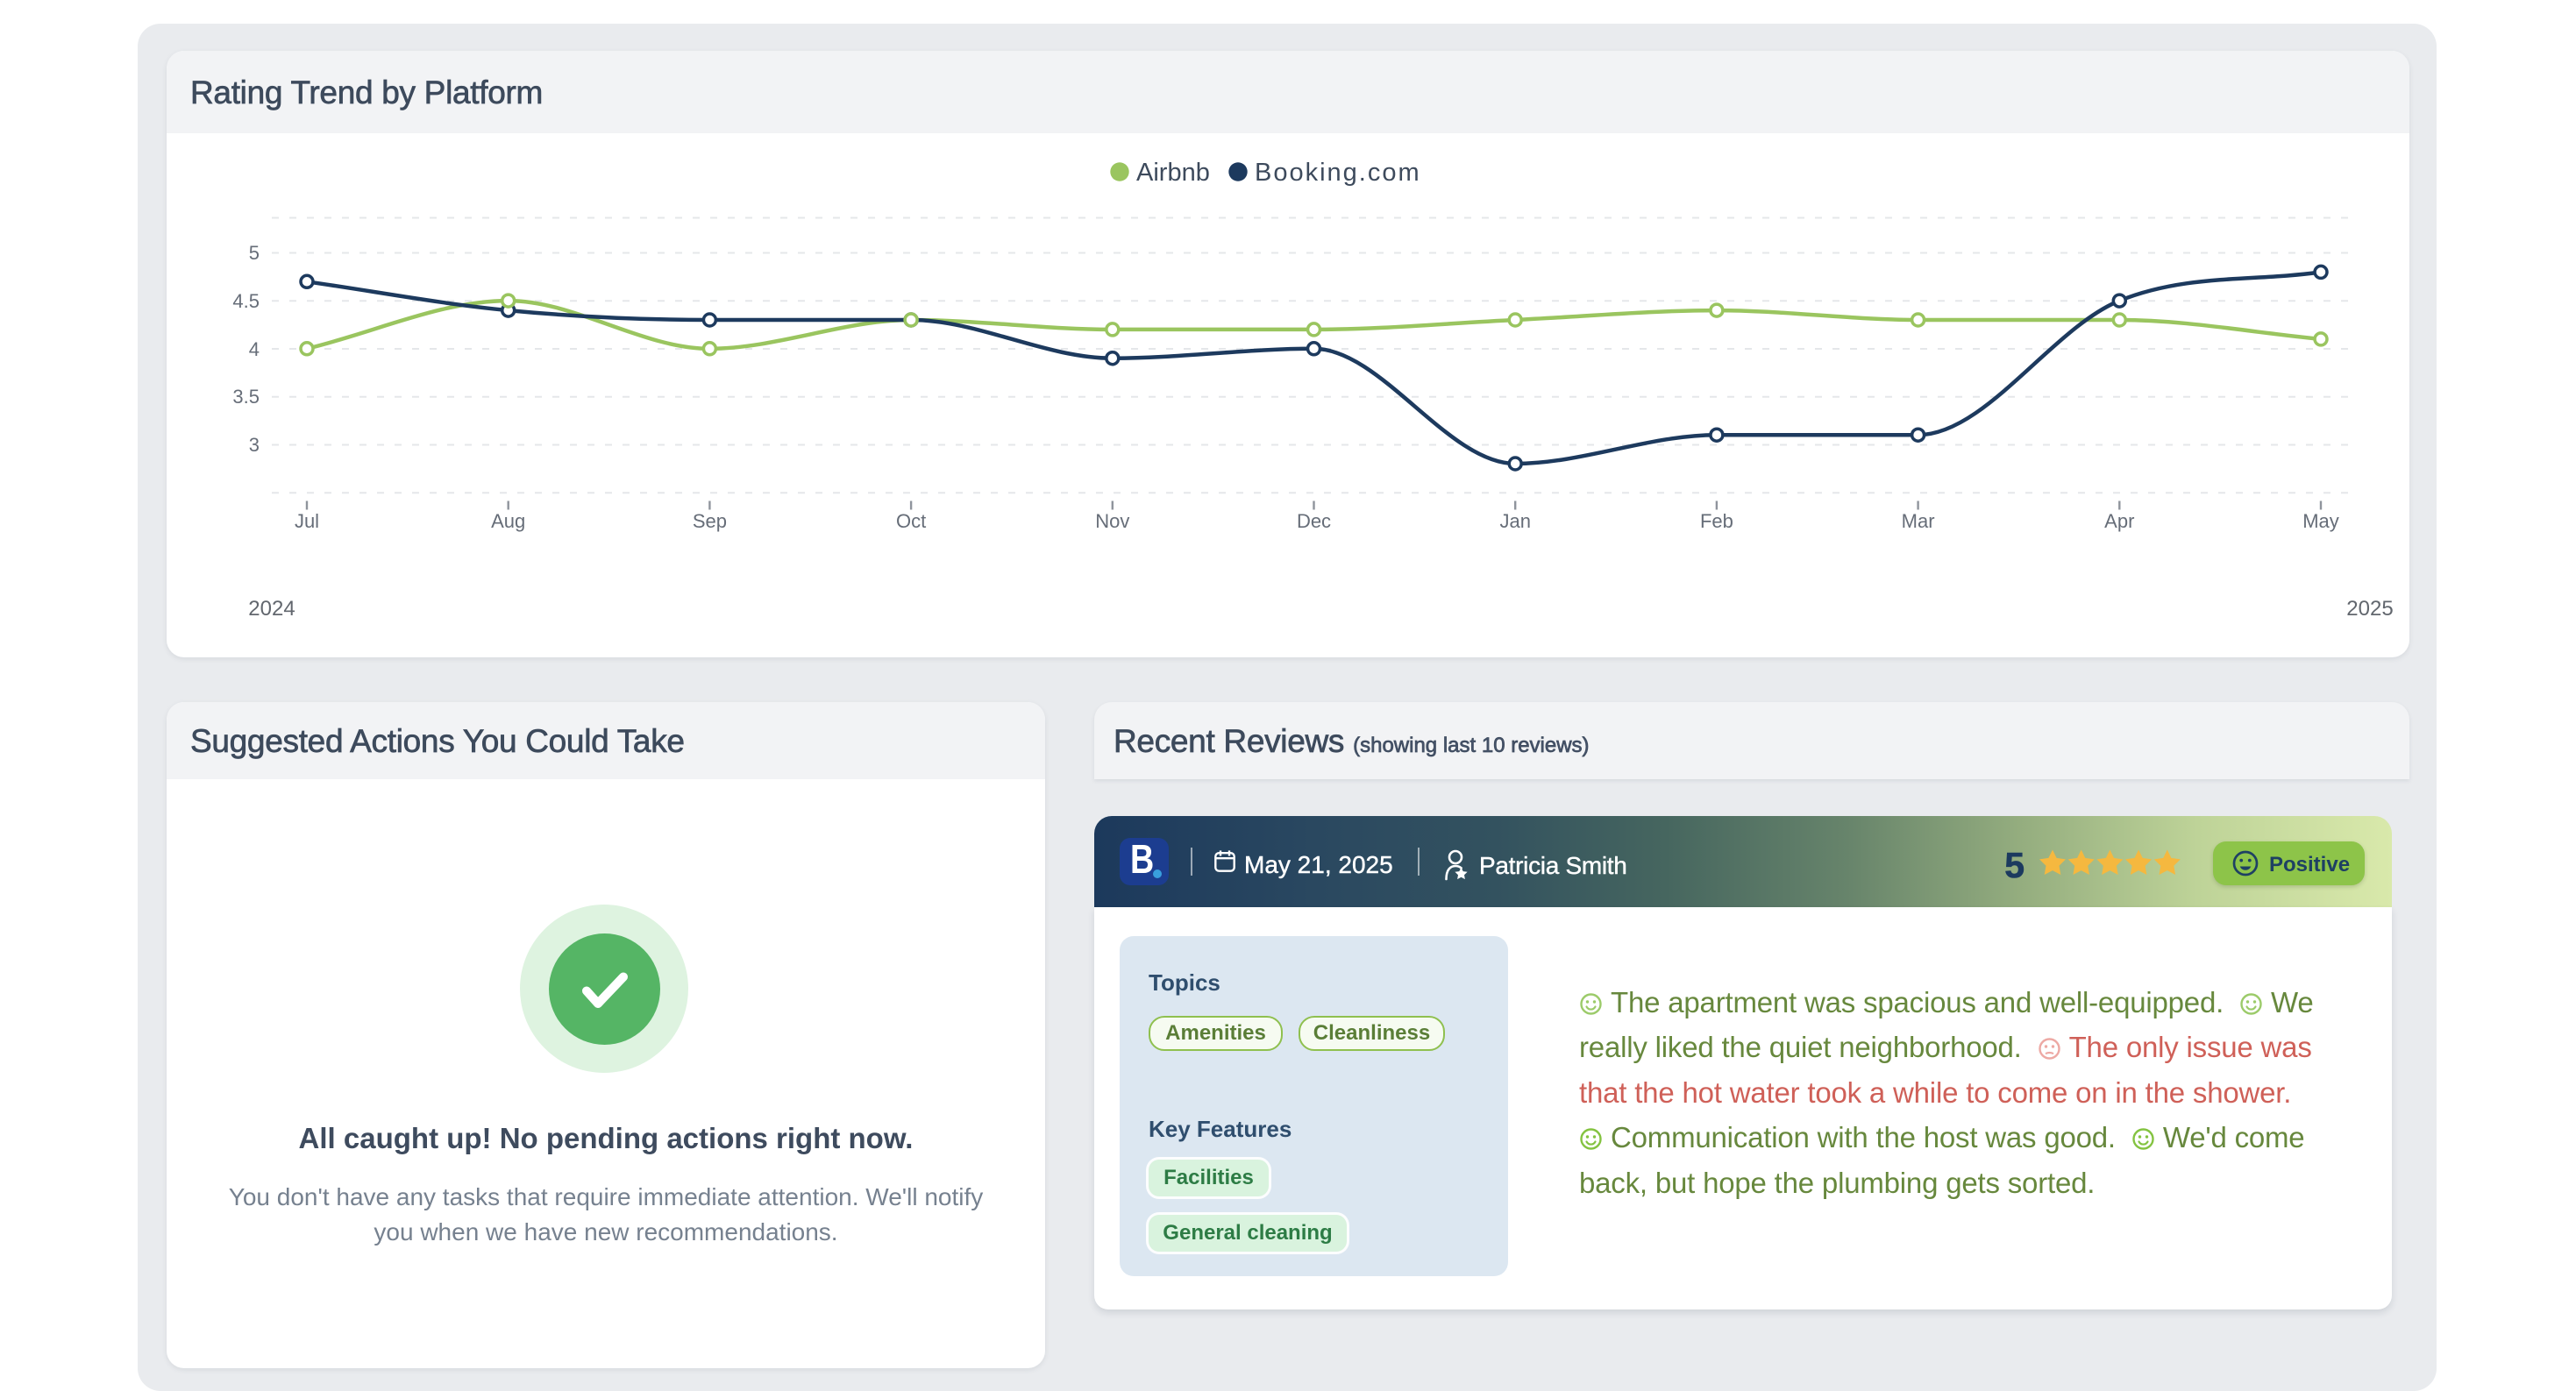  I want to click on svg-text: Sep, so click(710, 521).